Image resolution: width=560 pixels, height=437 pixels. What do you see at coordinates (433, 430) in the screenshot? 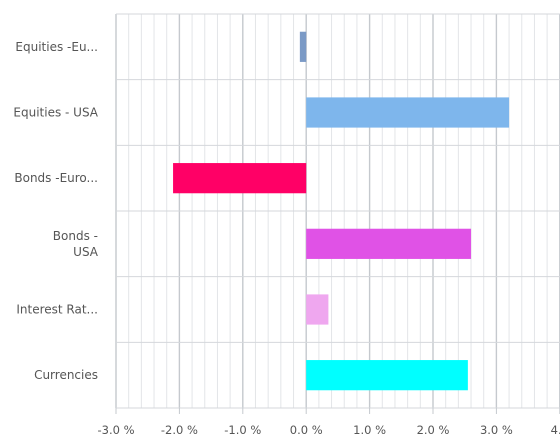
I see `x-tick-label: 2.0 %` at bounding box center [433, 430].